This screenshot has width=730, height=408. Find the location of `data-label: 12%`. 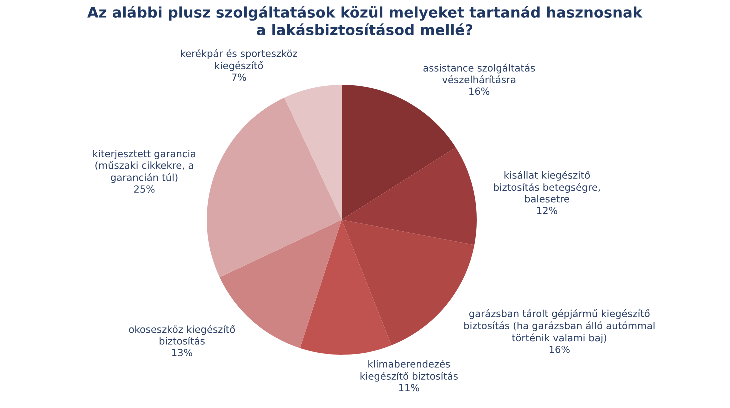

data-label: 12% is located at coordinates (547, 210).